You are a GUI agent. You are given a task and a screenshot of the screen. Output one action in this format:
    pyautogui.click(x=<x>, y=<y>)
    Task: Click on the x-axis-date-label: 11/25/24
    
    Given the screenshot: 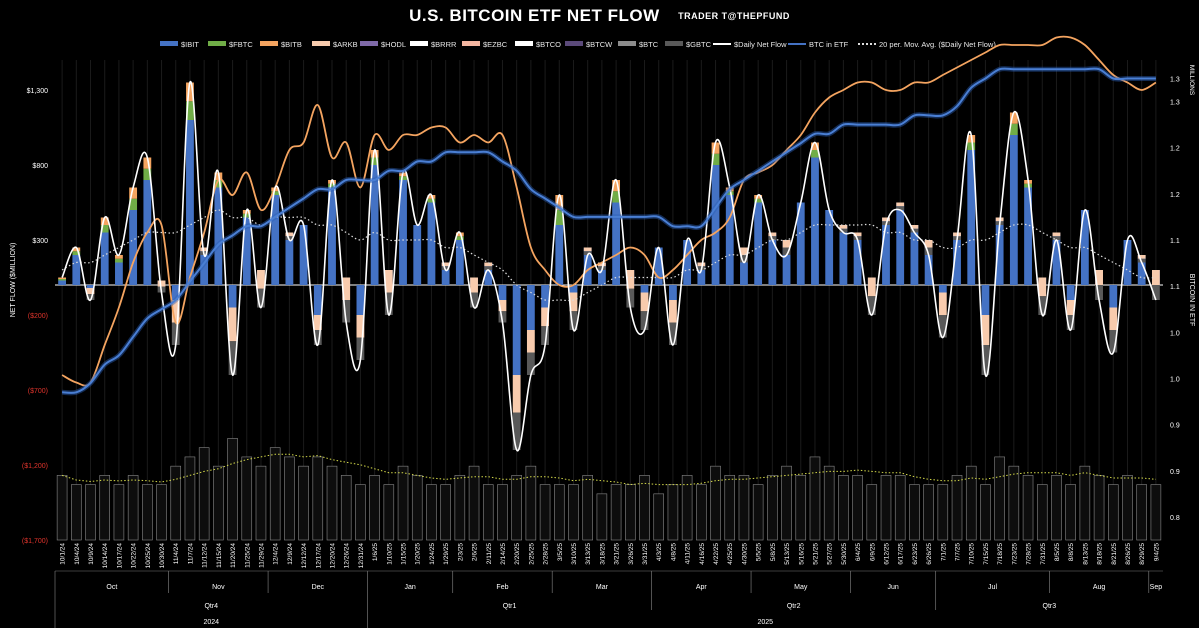 What is the action you would take?
    pyautogui.click(x=247, y=555)
    